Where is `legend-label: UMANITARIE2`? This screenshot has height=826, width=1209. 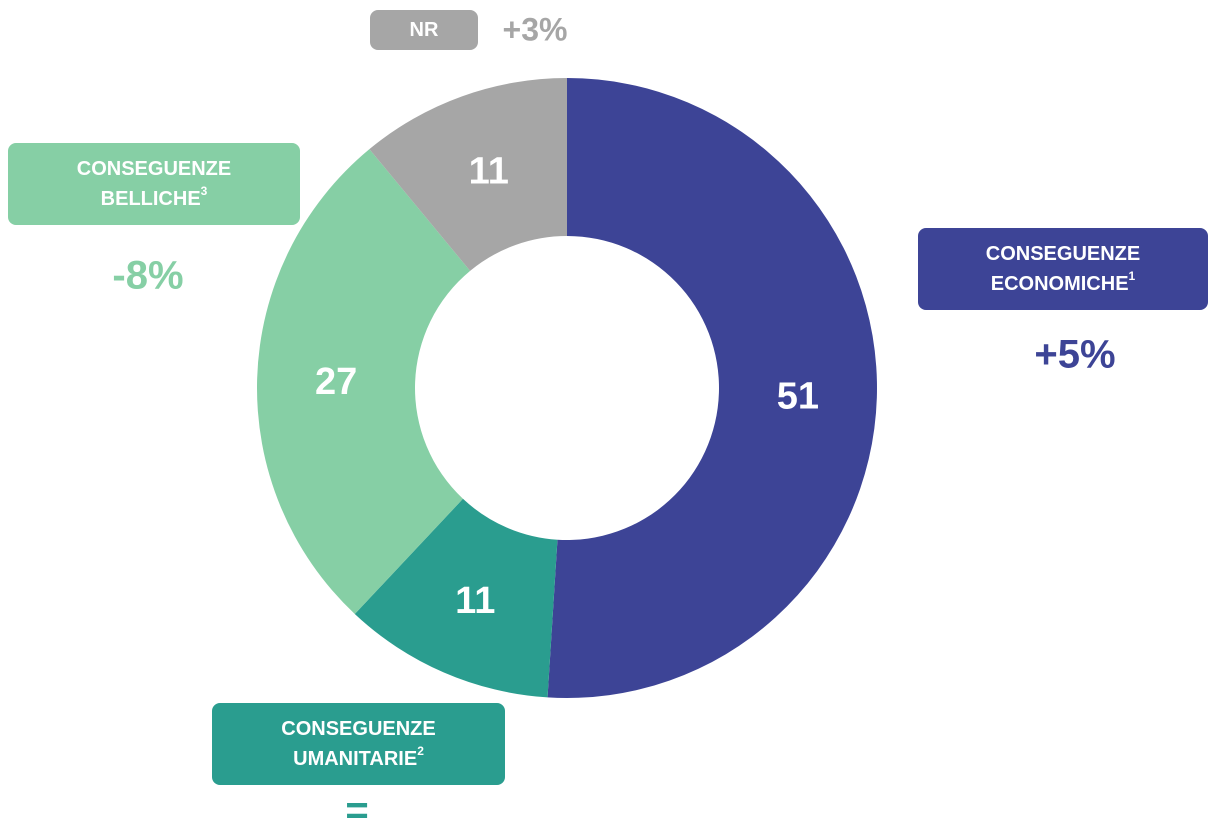 legend-label: UMANITARIE2 is located at coordinates (358, 757).